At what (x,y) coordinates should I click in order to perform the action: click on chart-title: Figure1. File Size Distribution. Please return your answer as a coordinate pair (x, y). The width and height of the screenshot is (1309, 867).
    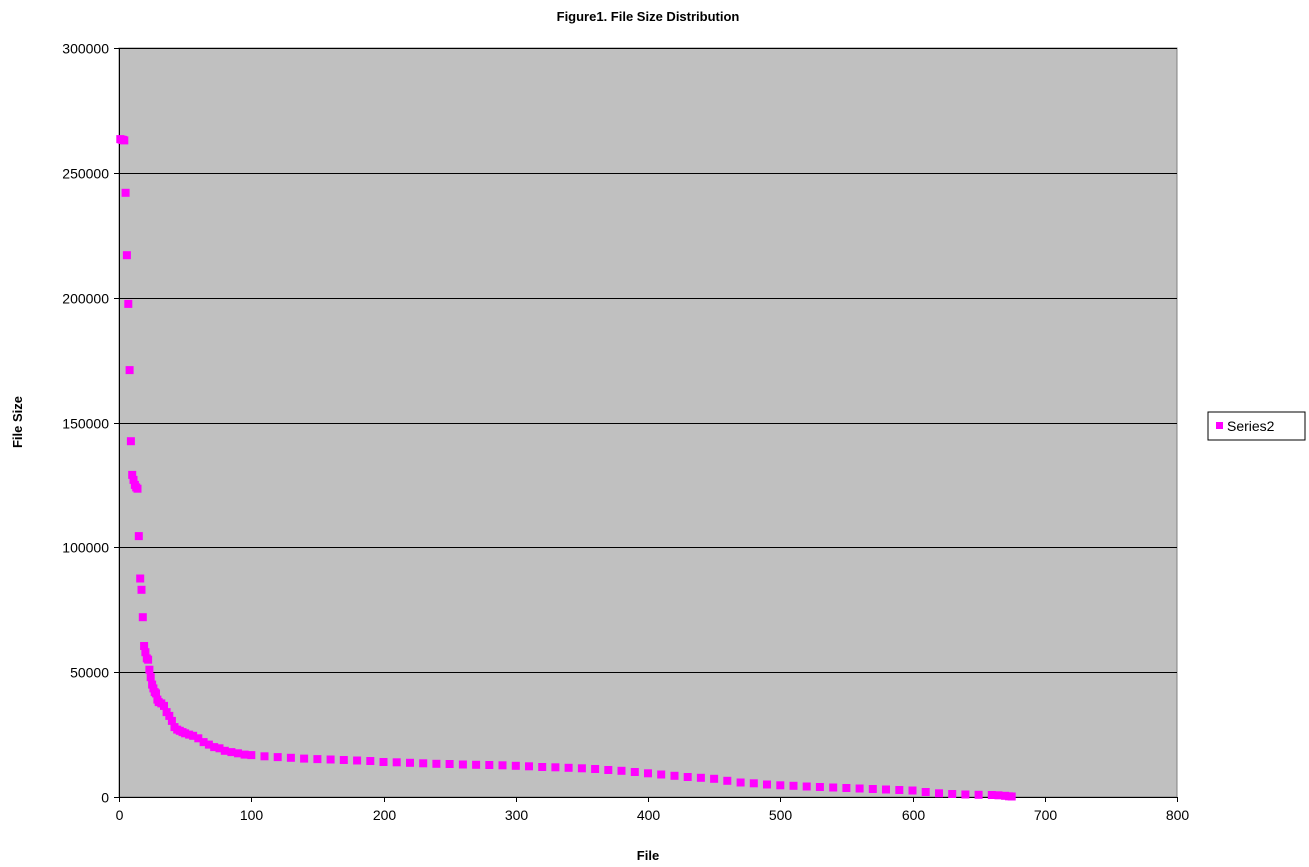
    Looking at the image, I should click on (648, 16).